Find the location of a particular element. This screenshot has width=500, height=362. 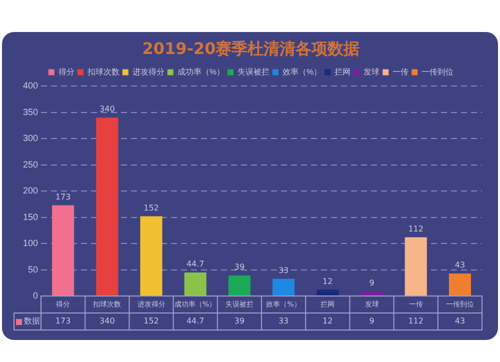

y-tick-label: 0 is located at coordinates (35, 295).